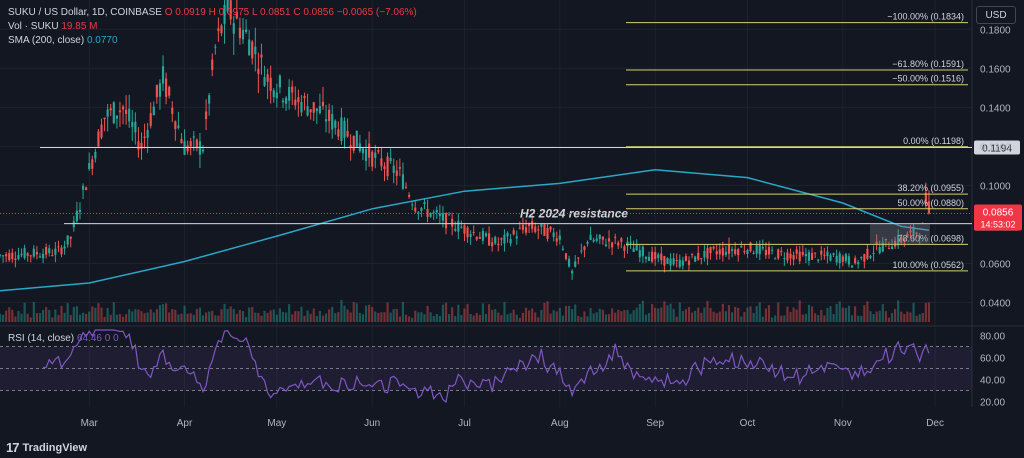 The image size is (1024, 458). I want to click on rsi-axis-tick-label: 80.00, so click(992, 337).